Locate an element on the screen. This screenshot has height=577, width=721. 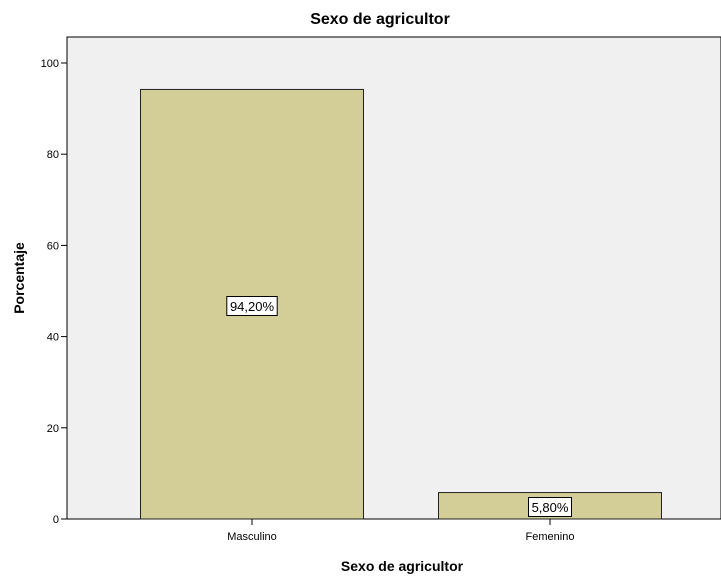
x-axis: Masculino Femenino is located at coordinates (400, 531).